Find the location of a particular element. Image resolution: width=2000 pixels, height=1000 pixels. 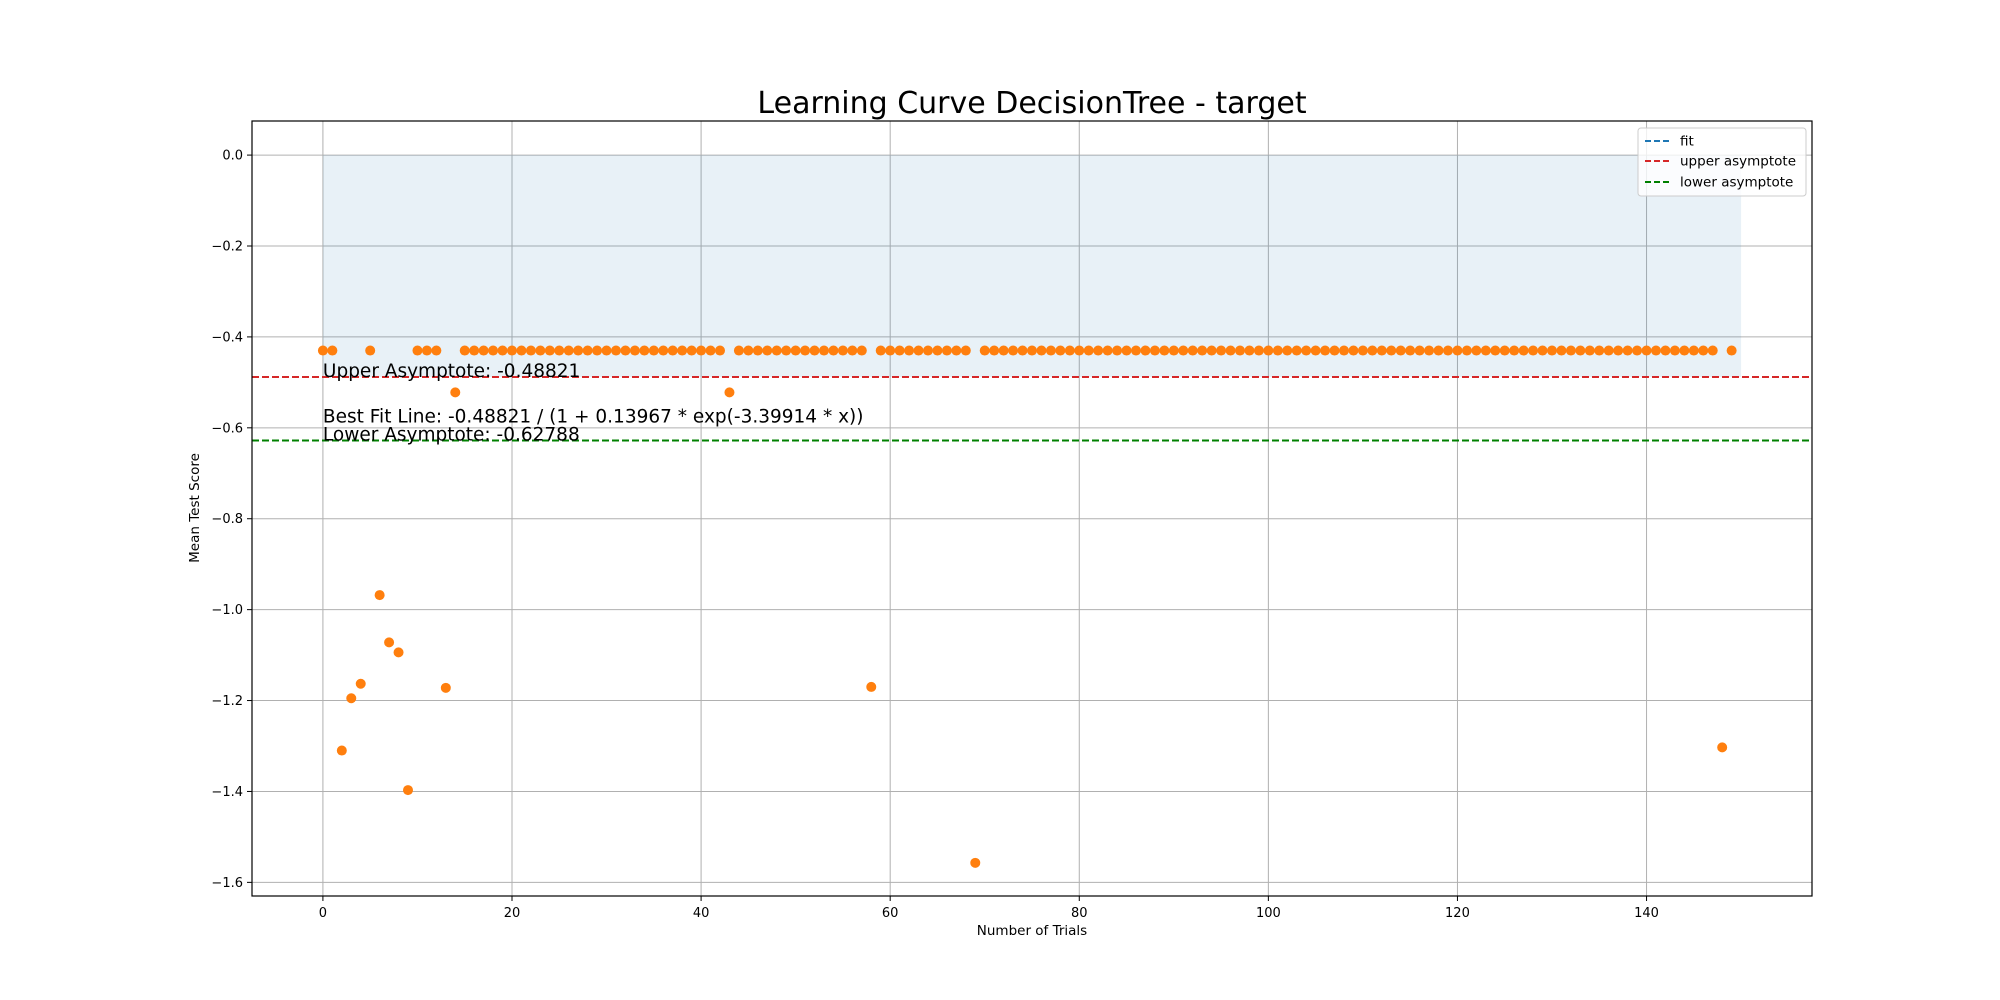

x-tick-label: 80 is located at coordinates (1079, 913).